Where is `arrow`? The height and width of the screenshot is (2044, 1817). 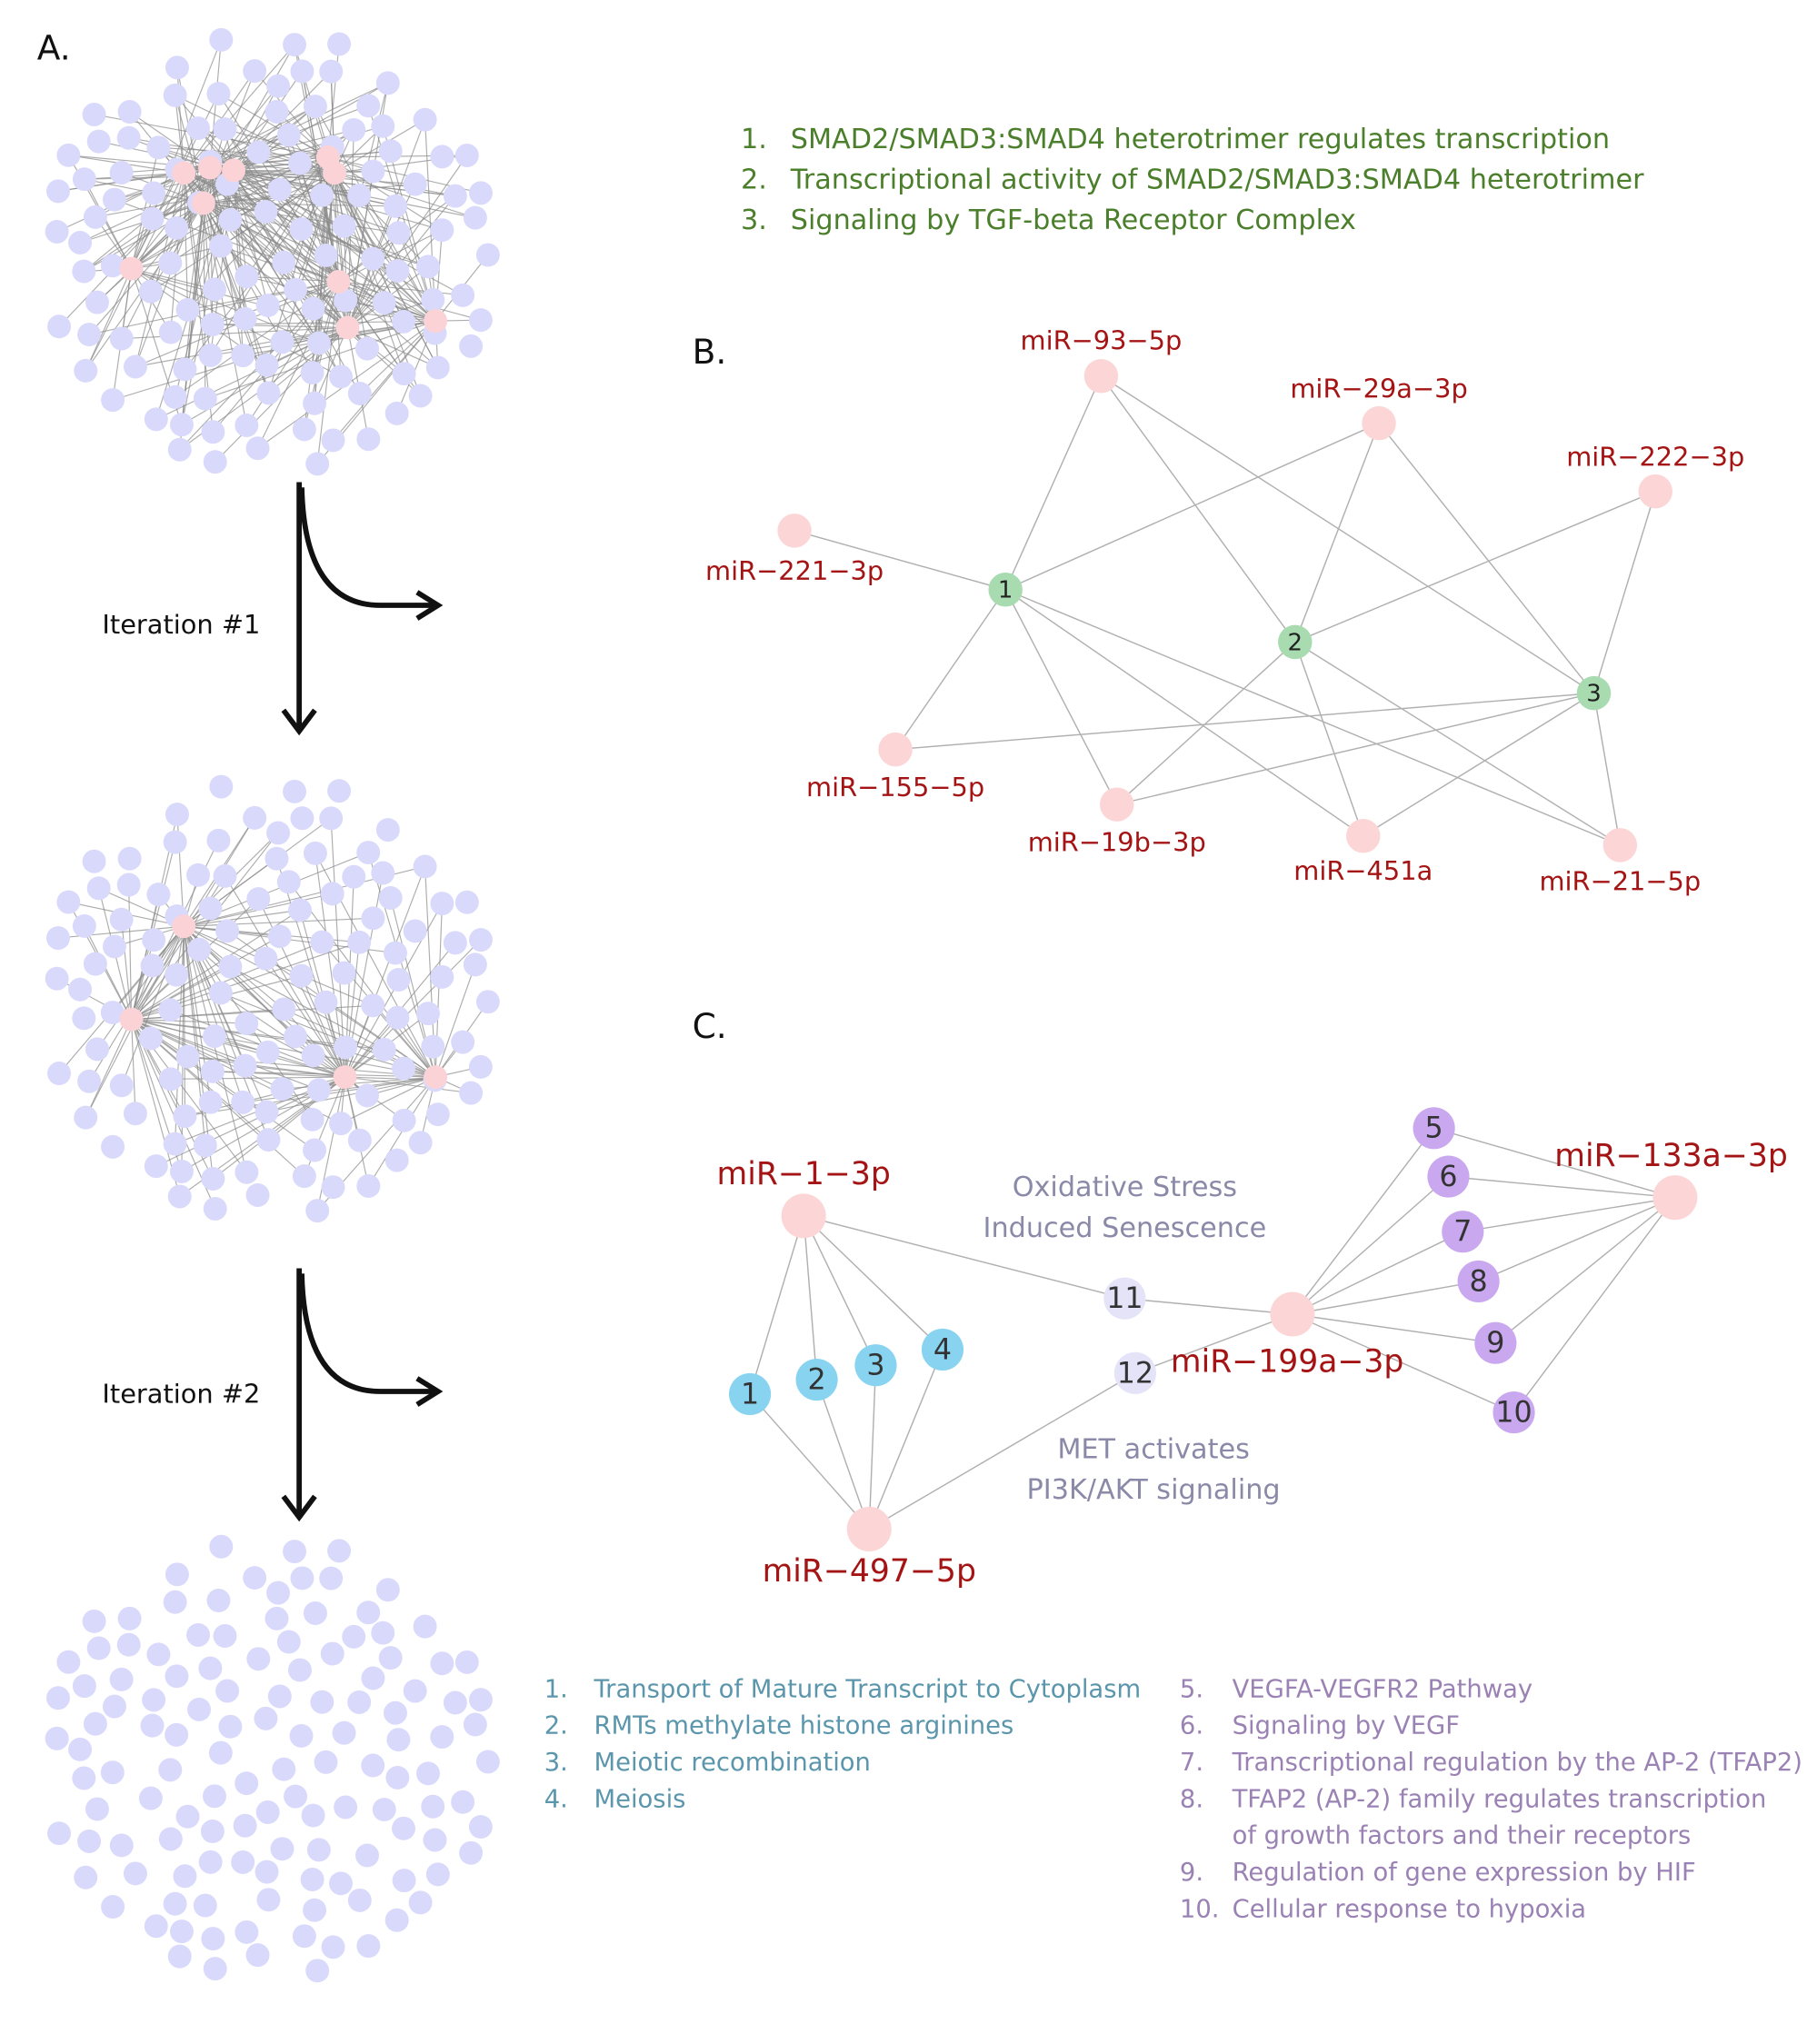 arrow is located at coordinates (368, 548).